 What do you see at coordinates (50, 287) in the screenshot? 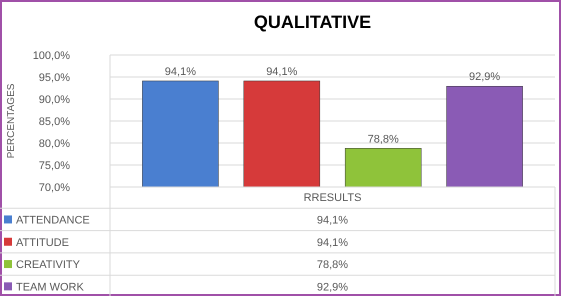
I see `legend-label: TEAM WORK` at bounding box center [50, 287].